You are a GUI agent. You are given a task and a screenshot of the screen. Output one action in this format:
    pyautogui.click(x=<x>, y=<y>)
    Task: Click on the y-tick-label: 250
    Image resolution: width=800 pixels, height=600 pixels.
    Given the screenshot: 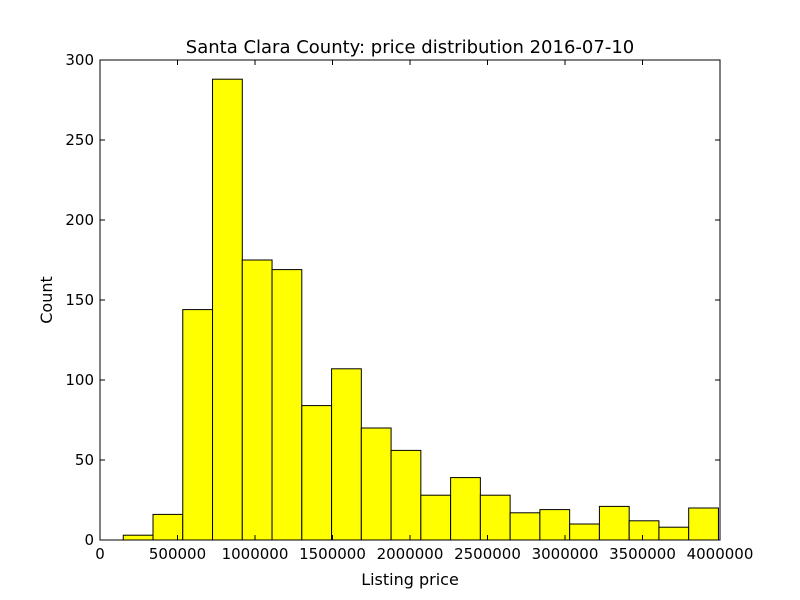 What is the action you would take?
    pyautogui.click(x=79, y=140)
    